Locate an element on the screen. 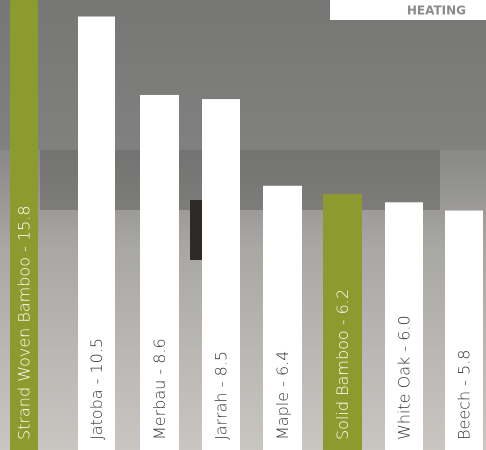 Image resolution: width=486 pixels, height=450 pixels. tag-box is located at coordinates (408, 10).